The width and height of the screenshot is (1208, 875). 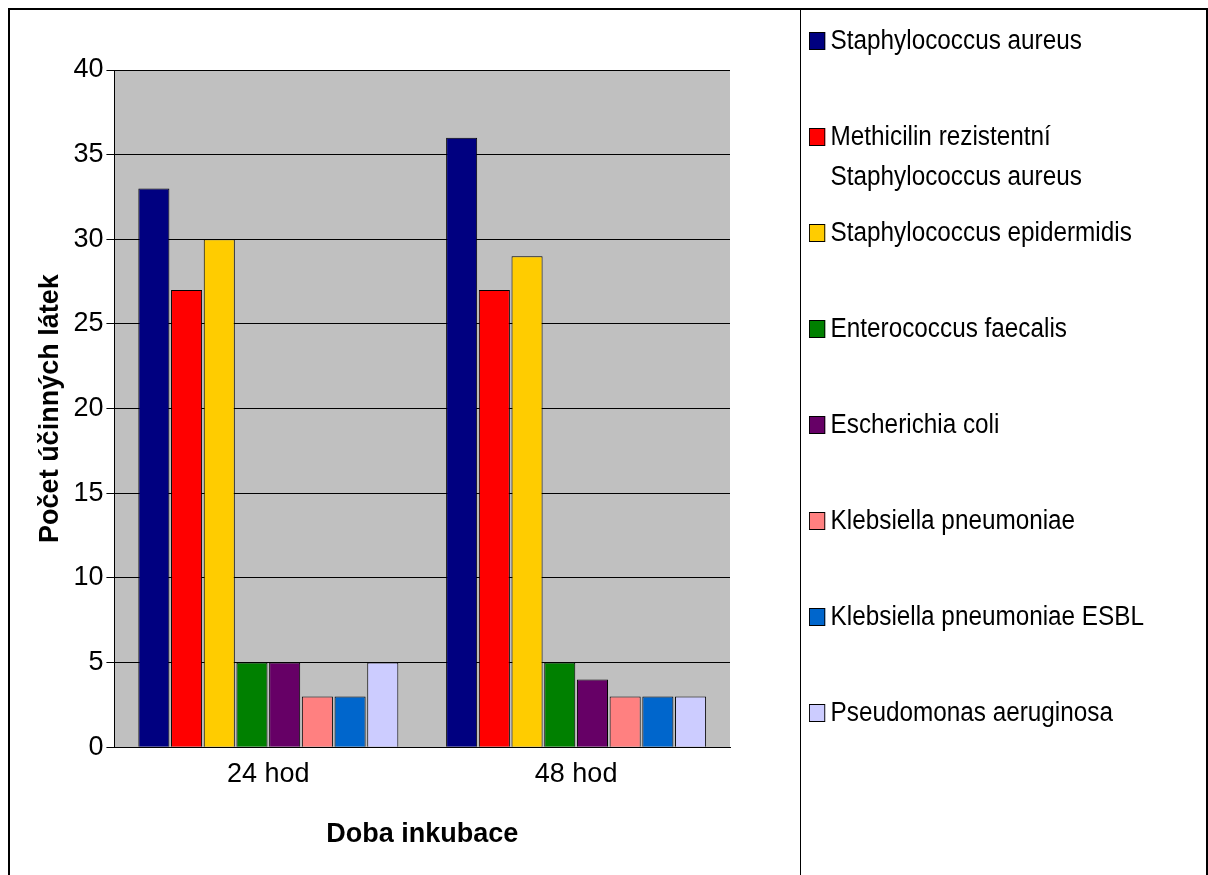 I want to click on legend-label: Klebsiella pneumoniae, so click(x=953, y=520).